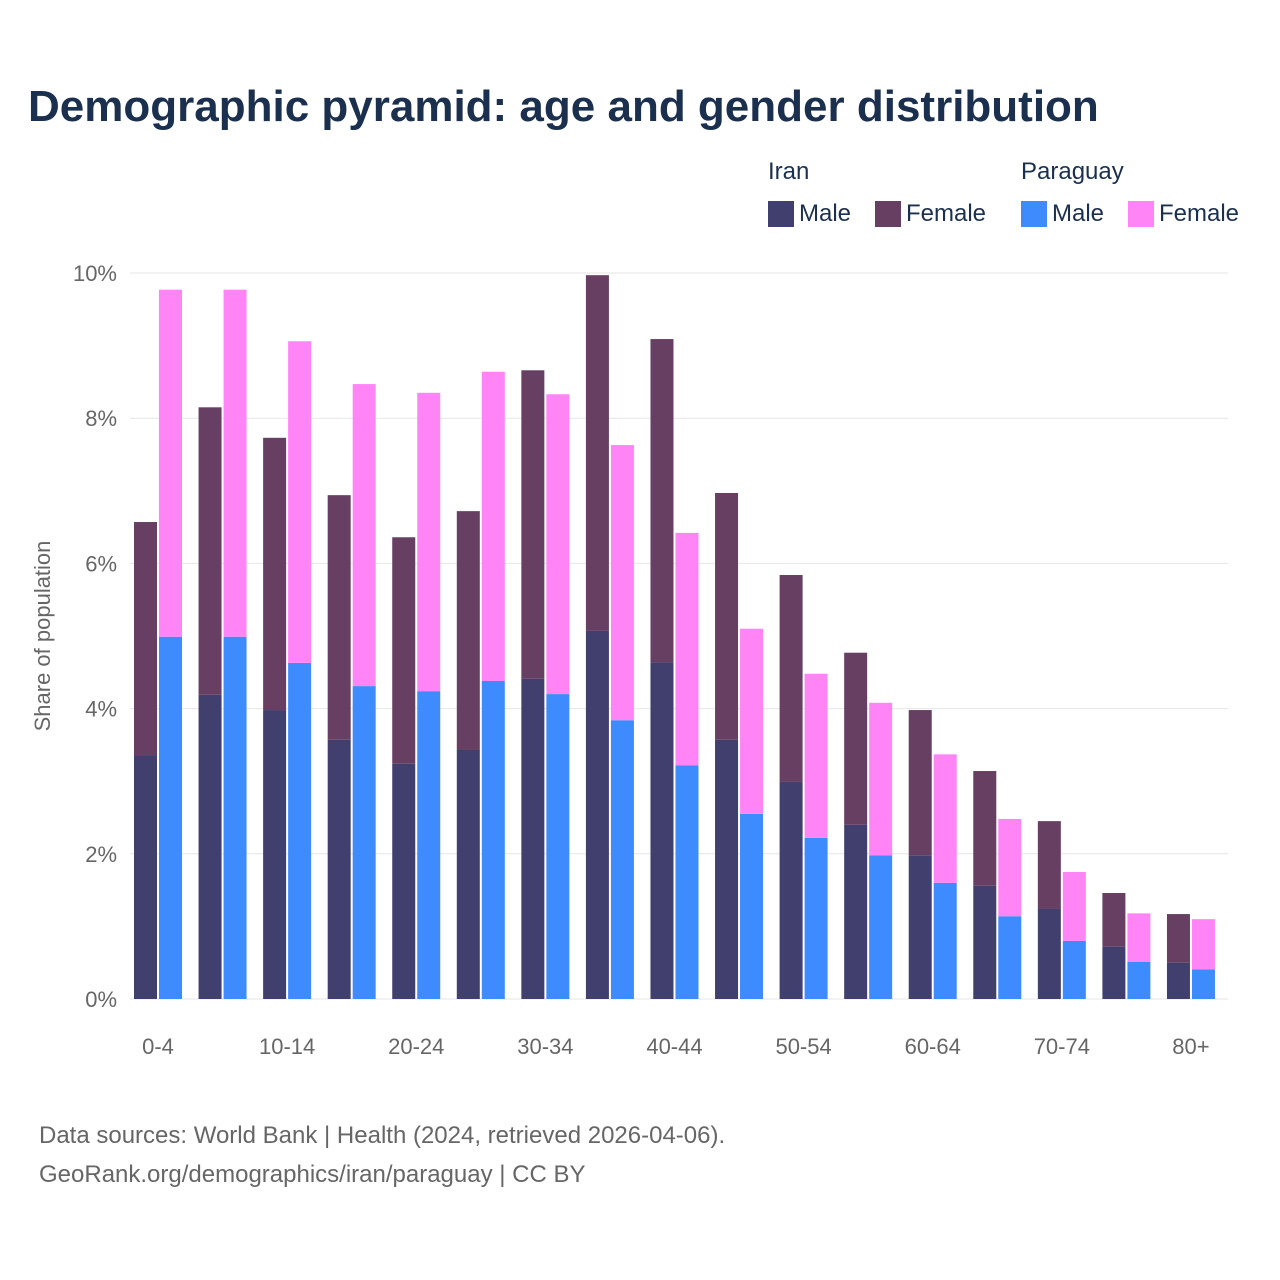 The width and height of the screenshot is (1280, 1280). What do you see at coordinates (95, 273) in the screenshot?
I see `y-tick-label: 10%` at bounding box center [95, 273].